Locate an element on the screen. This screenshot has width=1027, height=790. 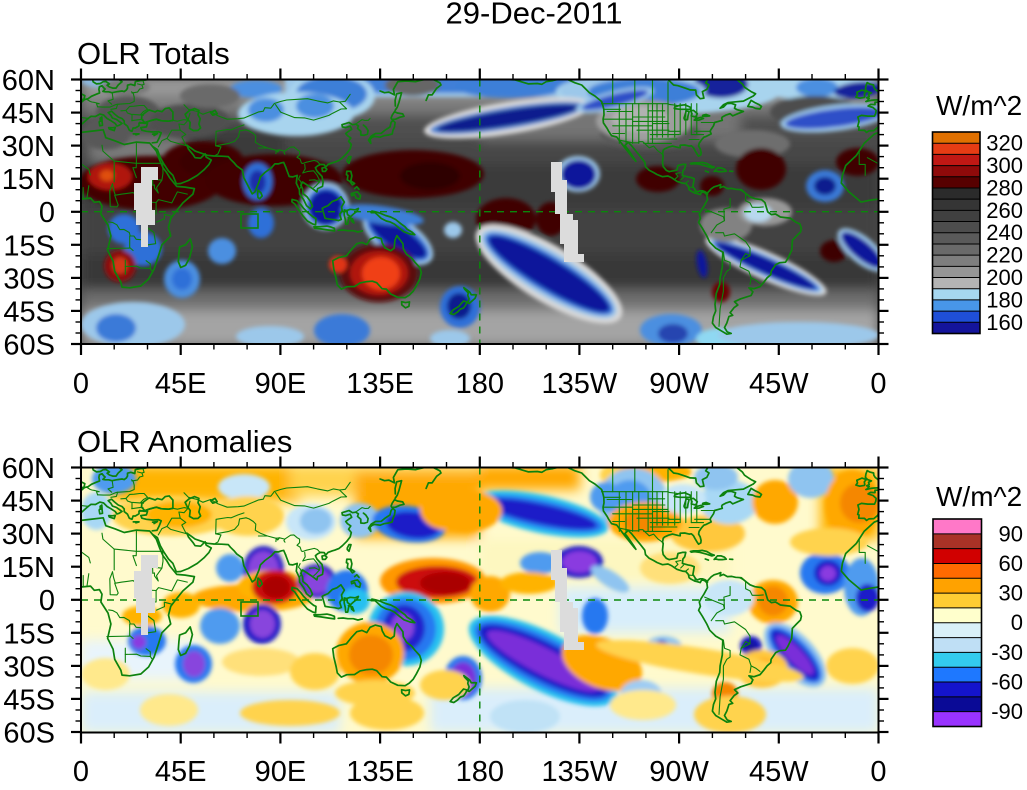
svg-text: 200 is located at coordinates (1004, 277).